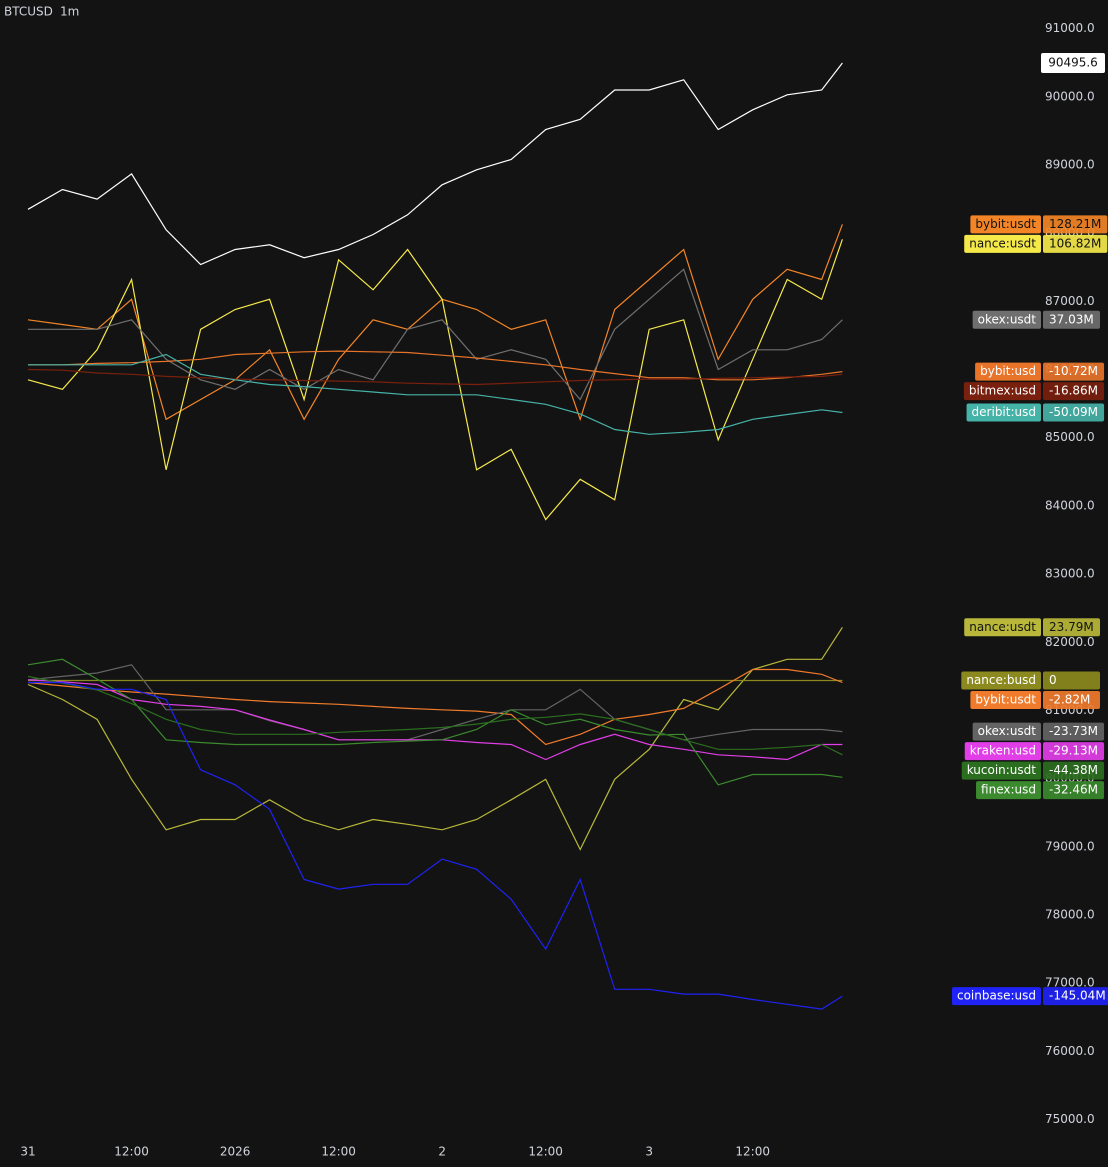  What do you see at coordinates (1070, 96) in the screenshot?
I see `y-tick-label: 90000.0` at bounding box center [1070, 96].